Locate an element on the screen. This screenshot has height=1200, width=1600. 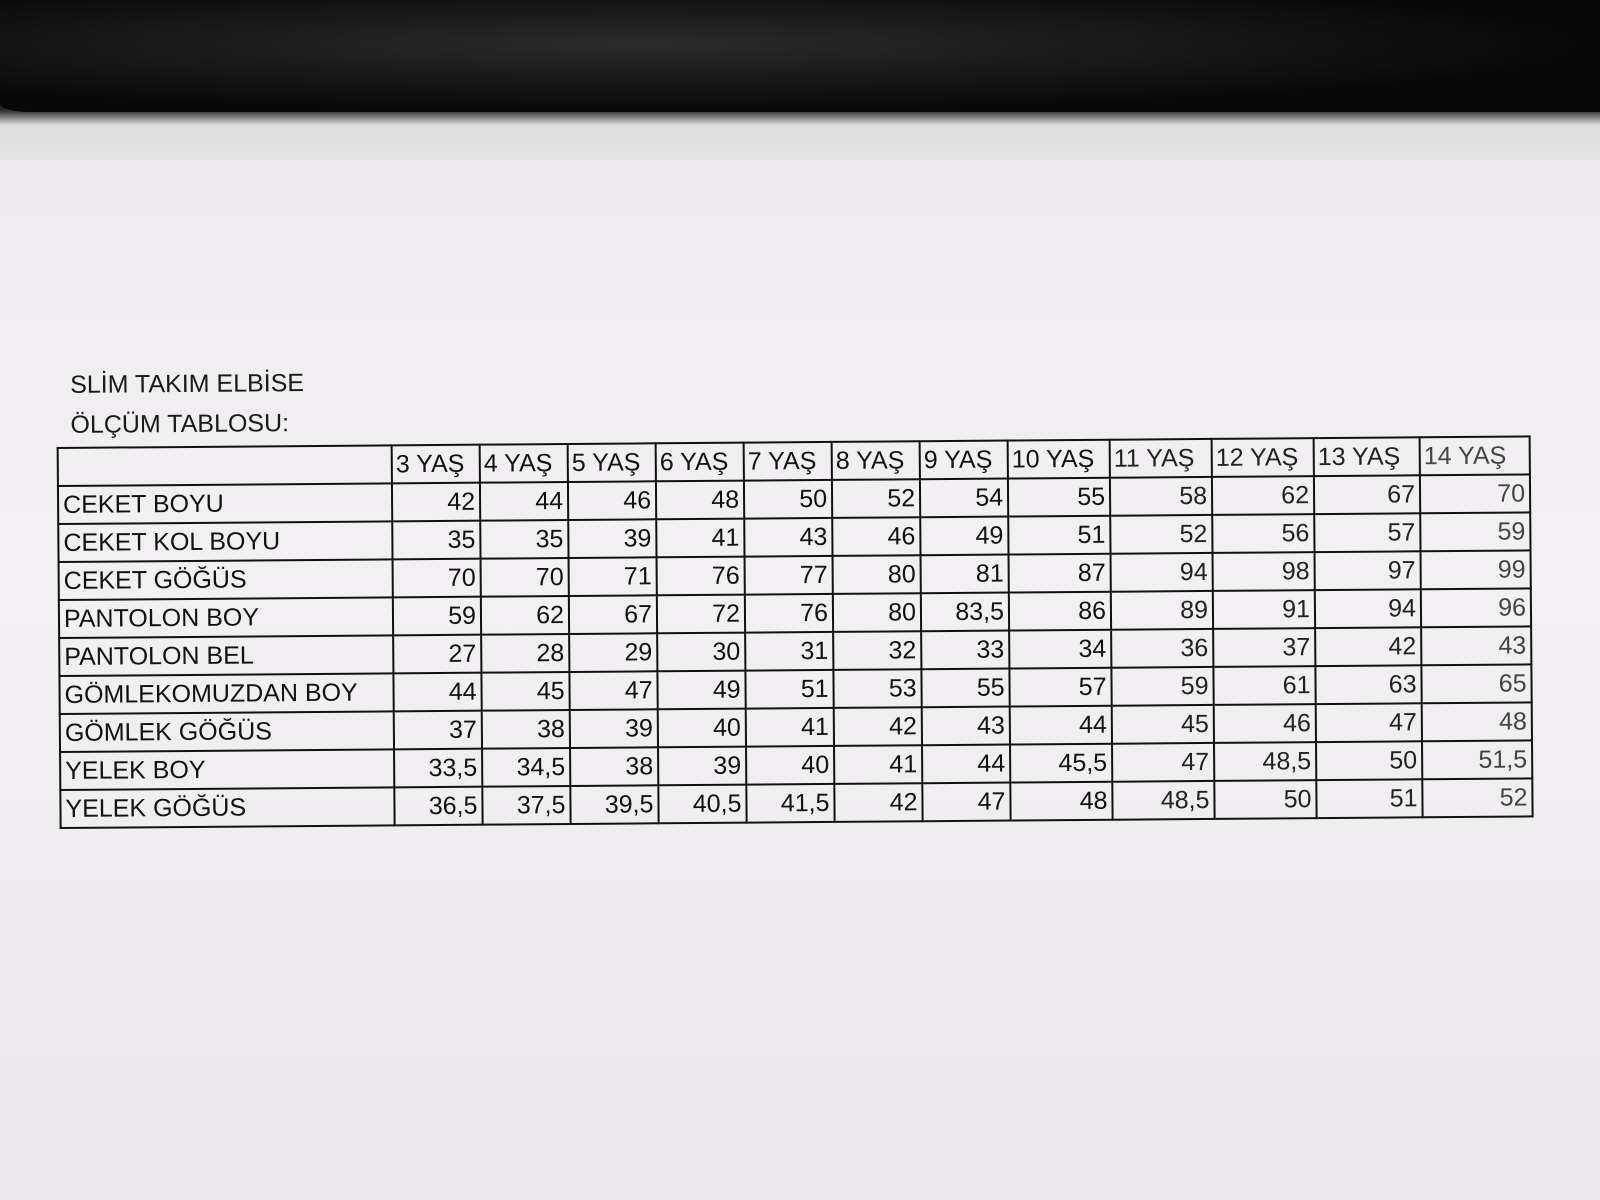
value-cell: 36 is located at coordinates (1162, 648).